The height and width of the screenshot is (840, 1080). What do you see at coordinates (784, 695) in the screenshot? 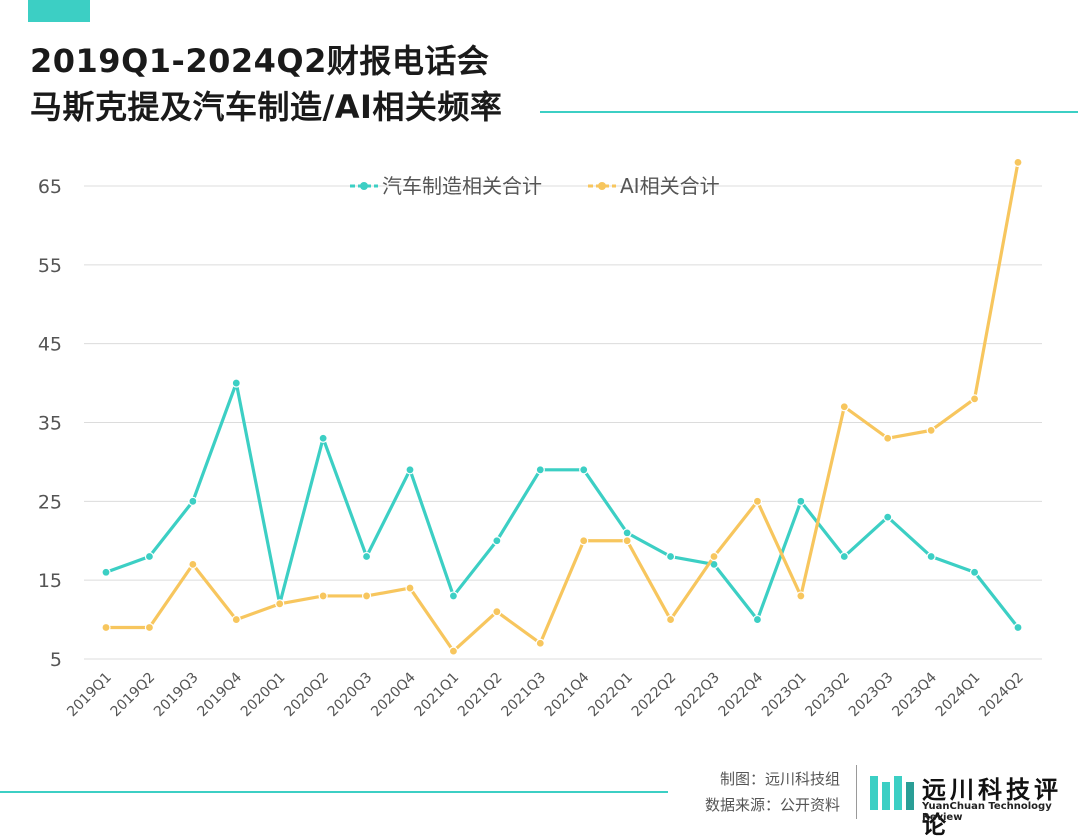
I see `x-tick-label: 2023Q1` at bounding box center [784, 695].